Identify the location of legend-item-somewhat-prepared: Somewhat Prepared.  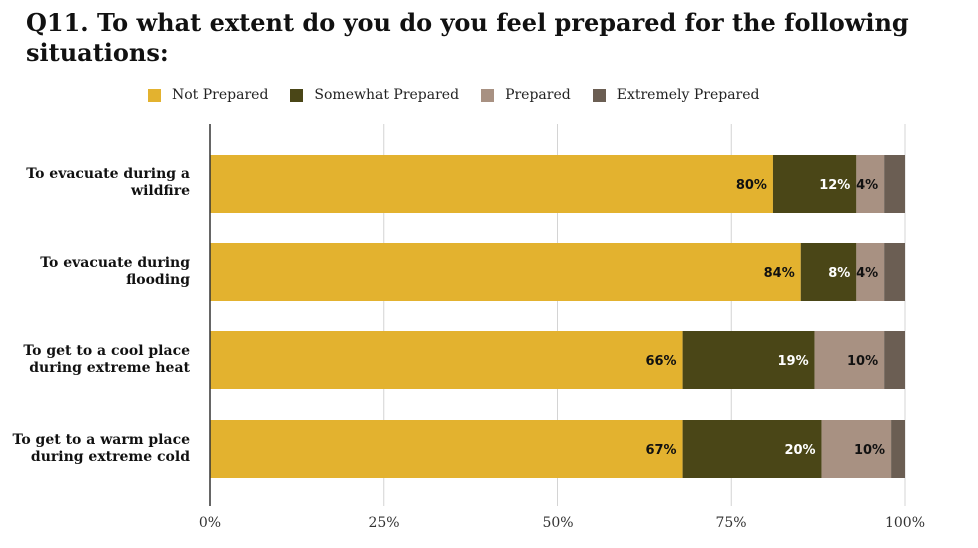
(374, 95).